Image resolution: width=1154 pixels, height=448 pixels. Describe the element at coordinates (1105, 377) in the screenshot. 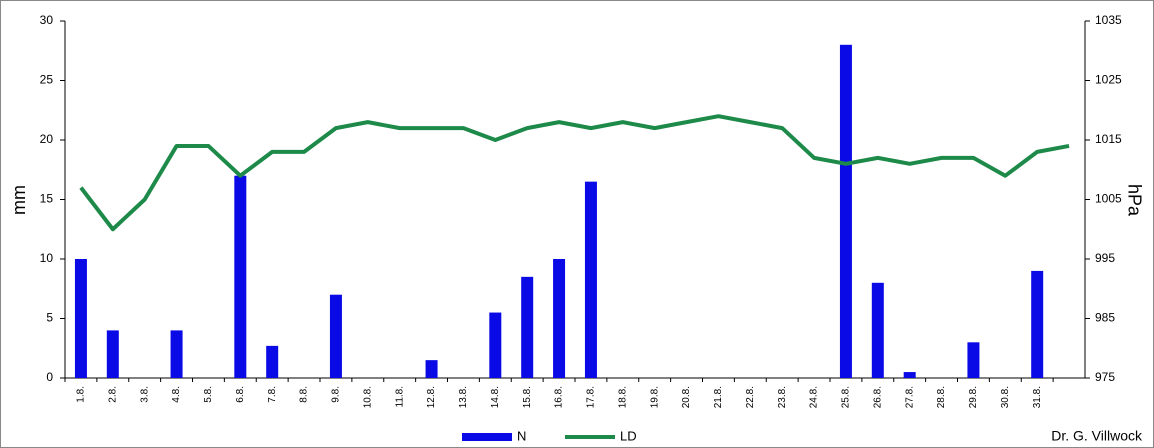

I see `y2-tick-label: 975` at that location.